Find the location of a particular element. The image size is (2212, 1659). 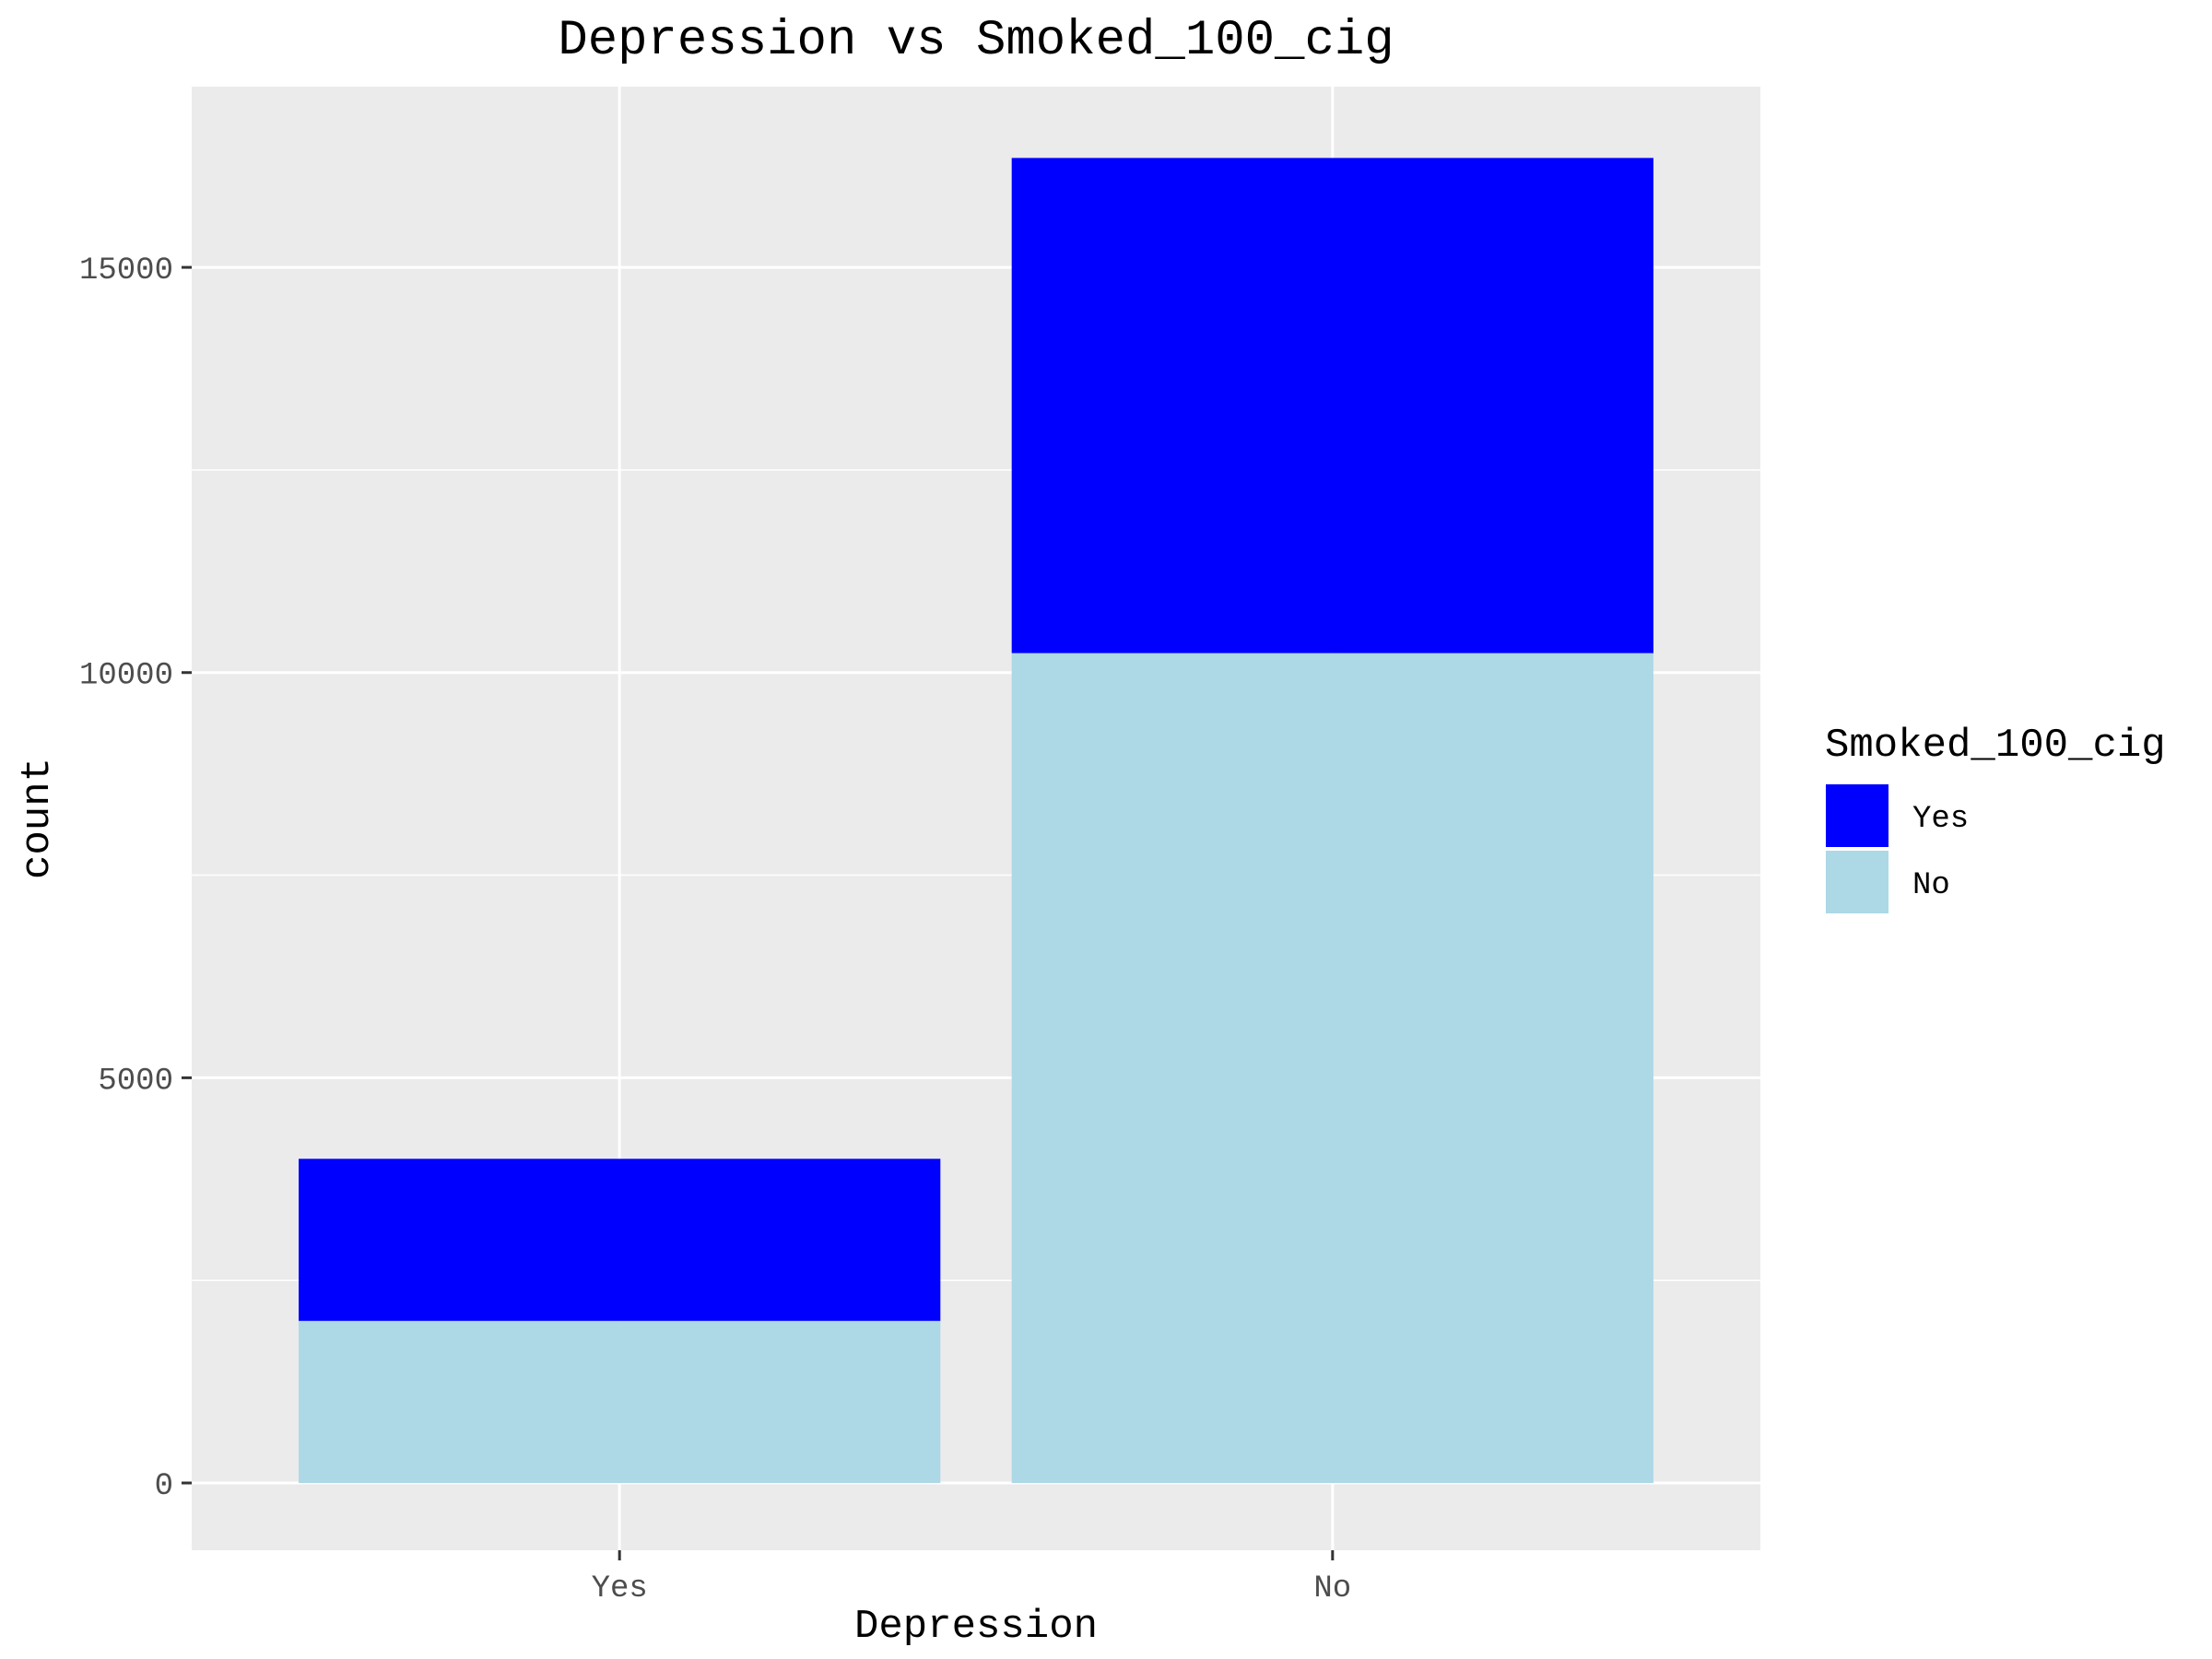

y-tick-label: 15000 is located at coordinates (126, 270).